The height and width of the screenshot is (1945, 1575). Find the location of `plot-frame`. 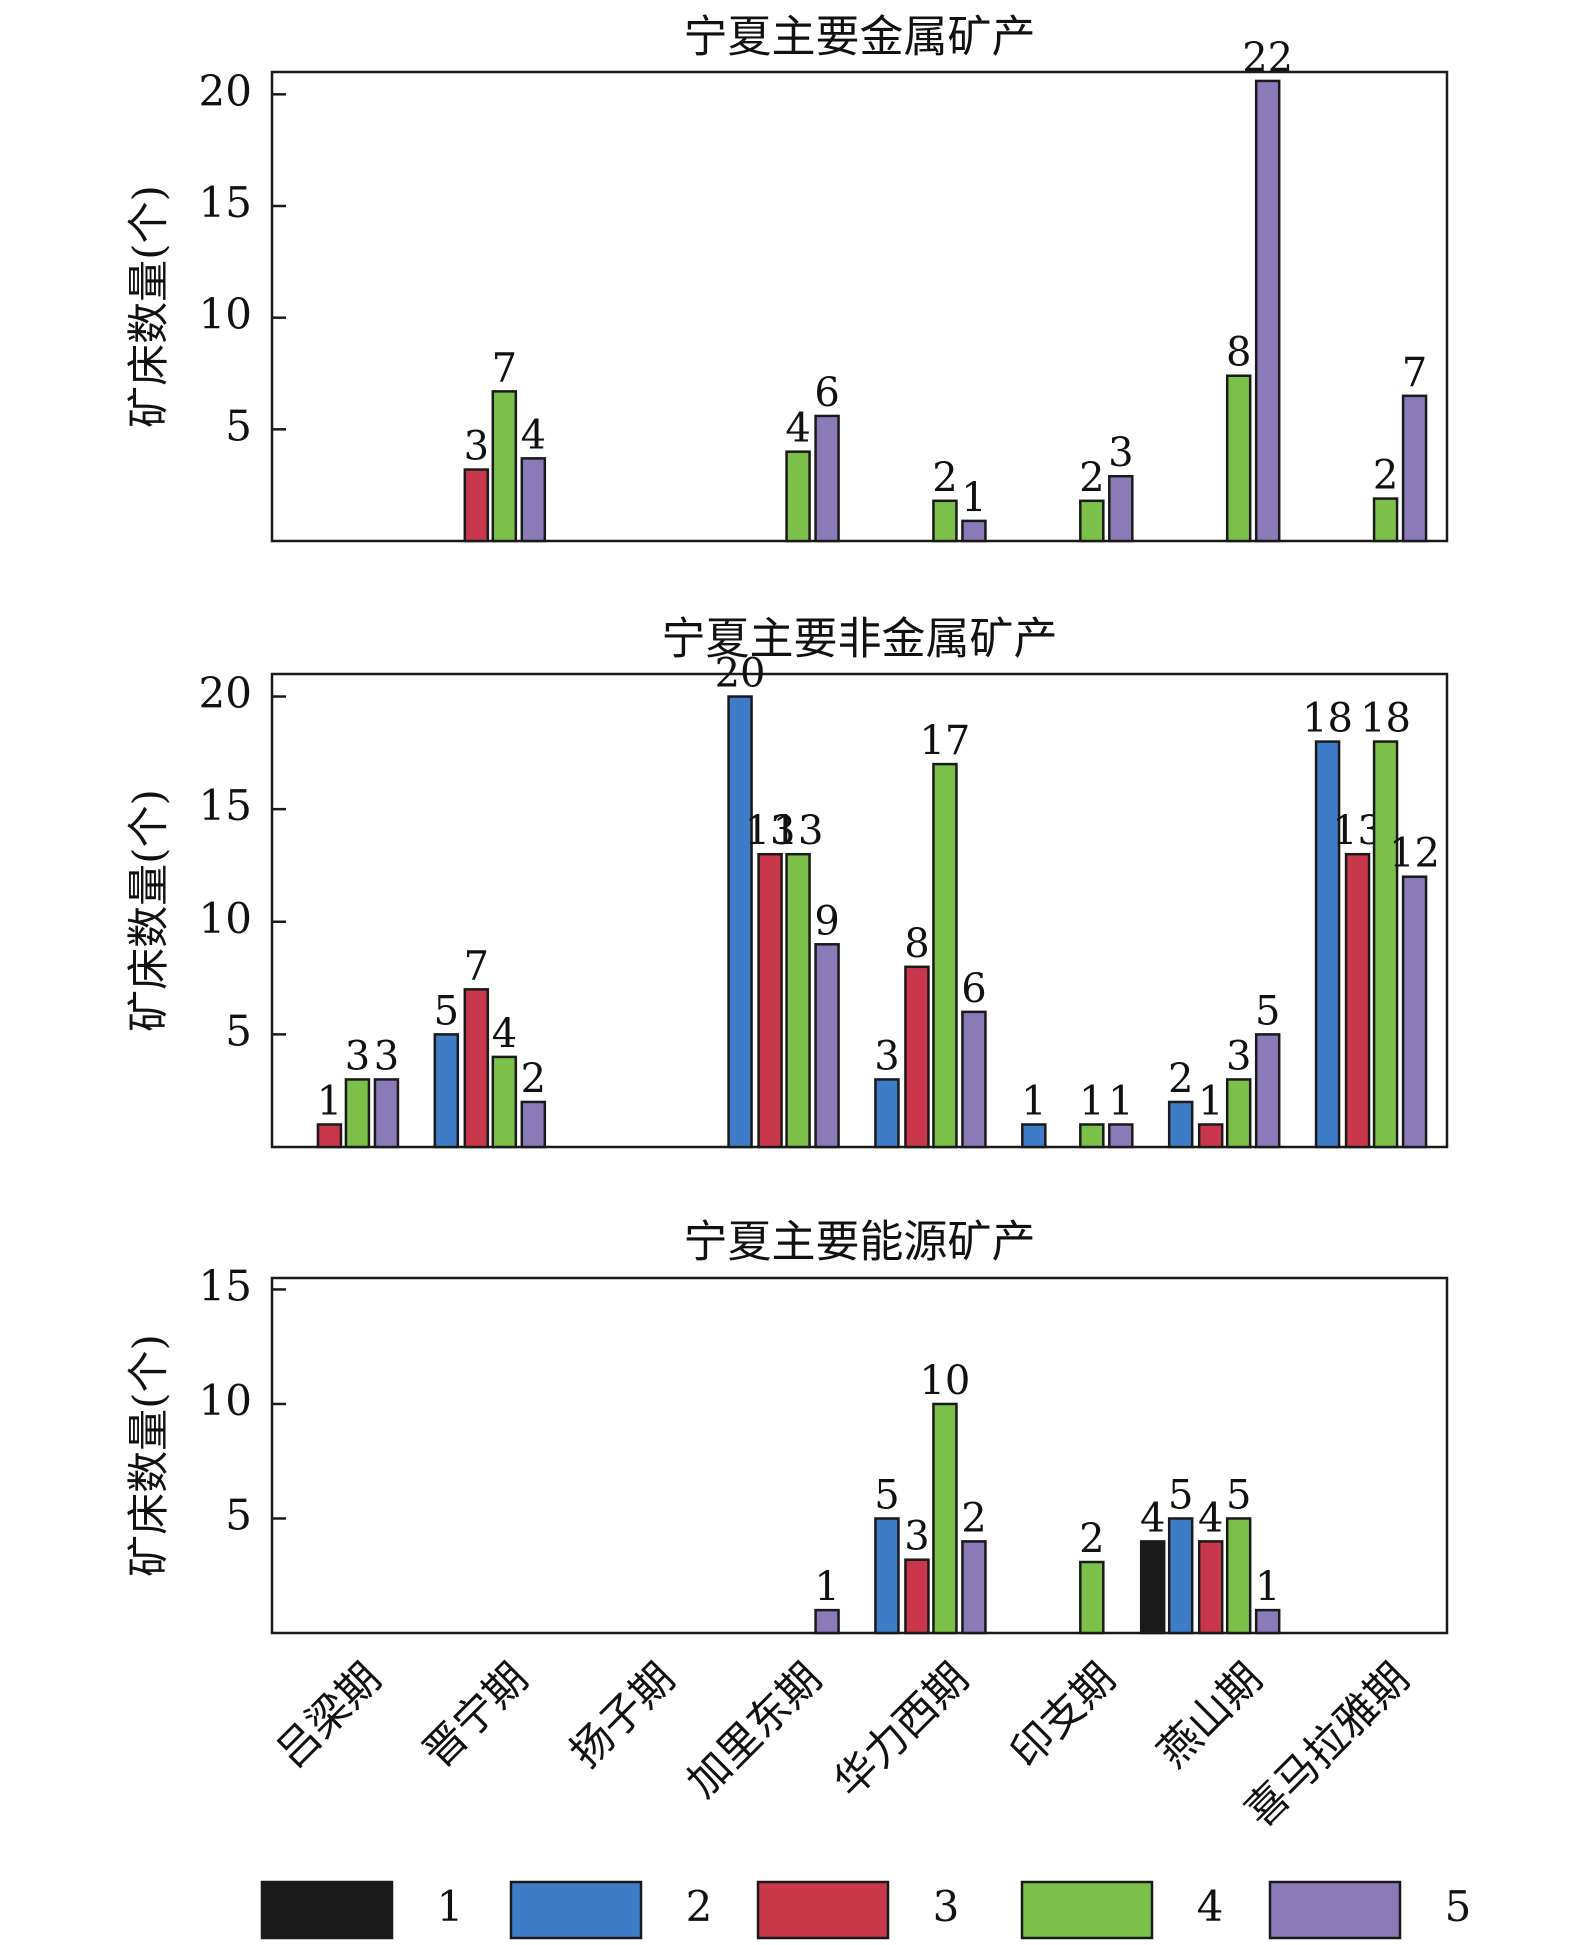

plot-frame is located at coordinates (859, 1455).